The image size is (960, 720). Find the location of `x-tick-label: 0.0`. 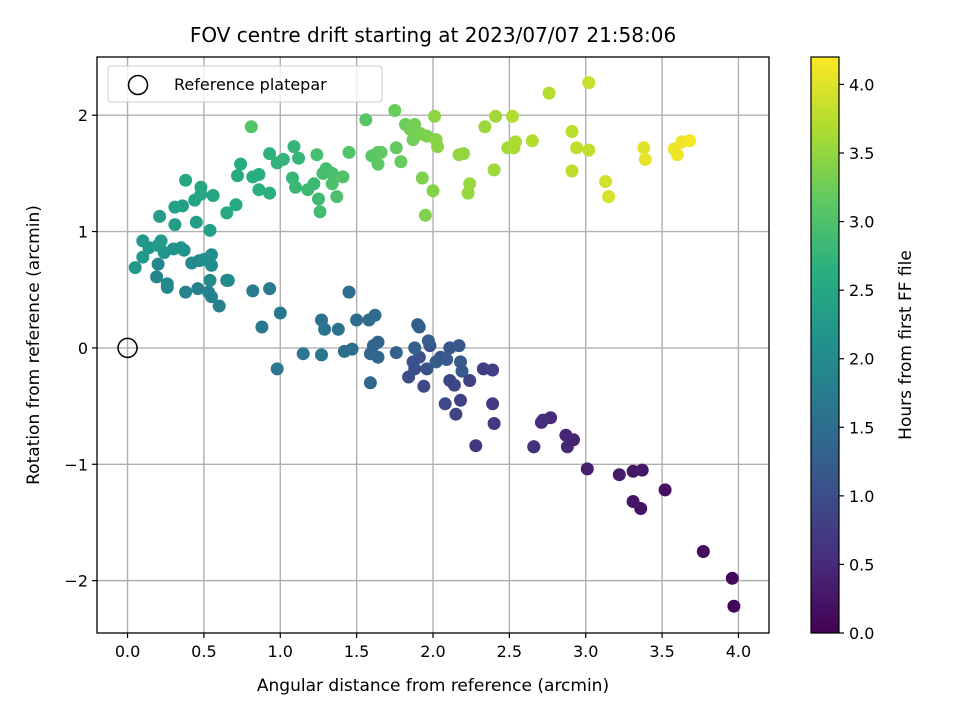

x-tick-label: 0.0 is located at coordinates (127, 651).